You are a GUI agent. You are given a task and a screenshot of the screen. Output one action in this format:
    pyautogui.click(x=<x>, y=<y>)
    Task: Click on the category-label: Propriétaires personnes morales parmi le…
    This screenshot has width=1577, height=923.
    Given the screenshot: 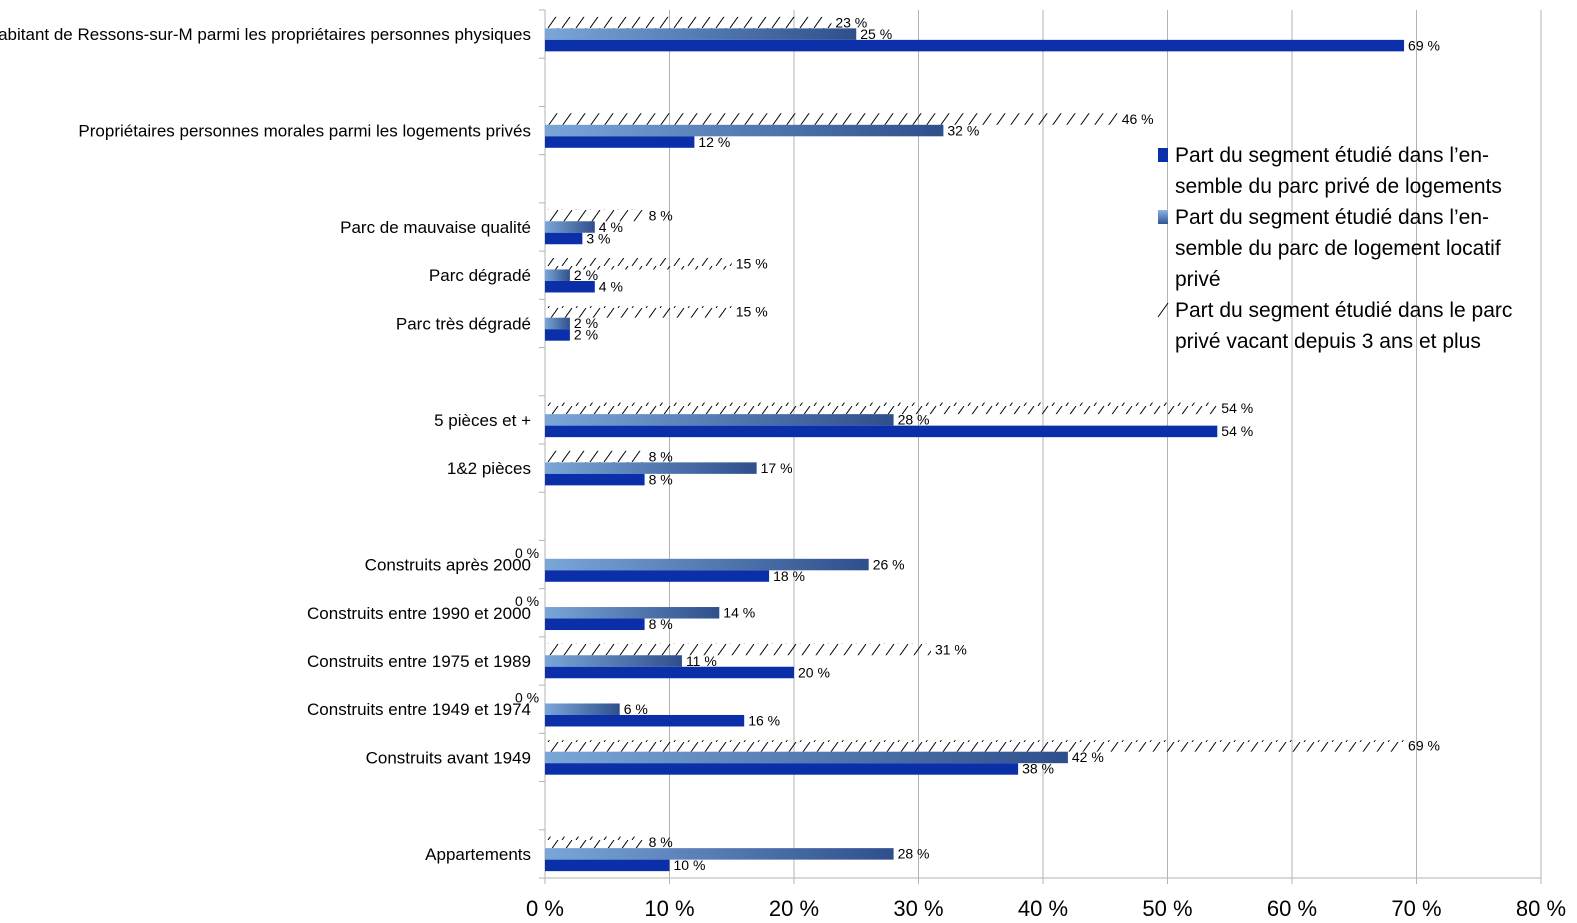 What is the action you would take?
    pyautogui.click(x=304, y=131)
    